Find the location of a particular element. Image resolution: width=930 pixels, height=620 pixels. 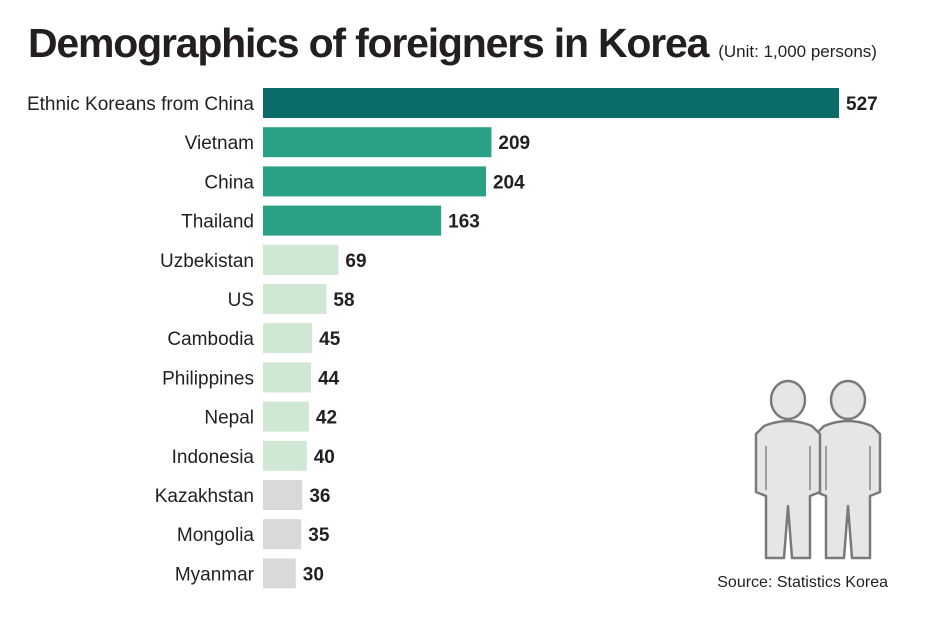

value-label-us: 58 is located at coordinates (343, 300).